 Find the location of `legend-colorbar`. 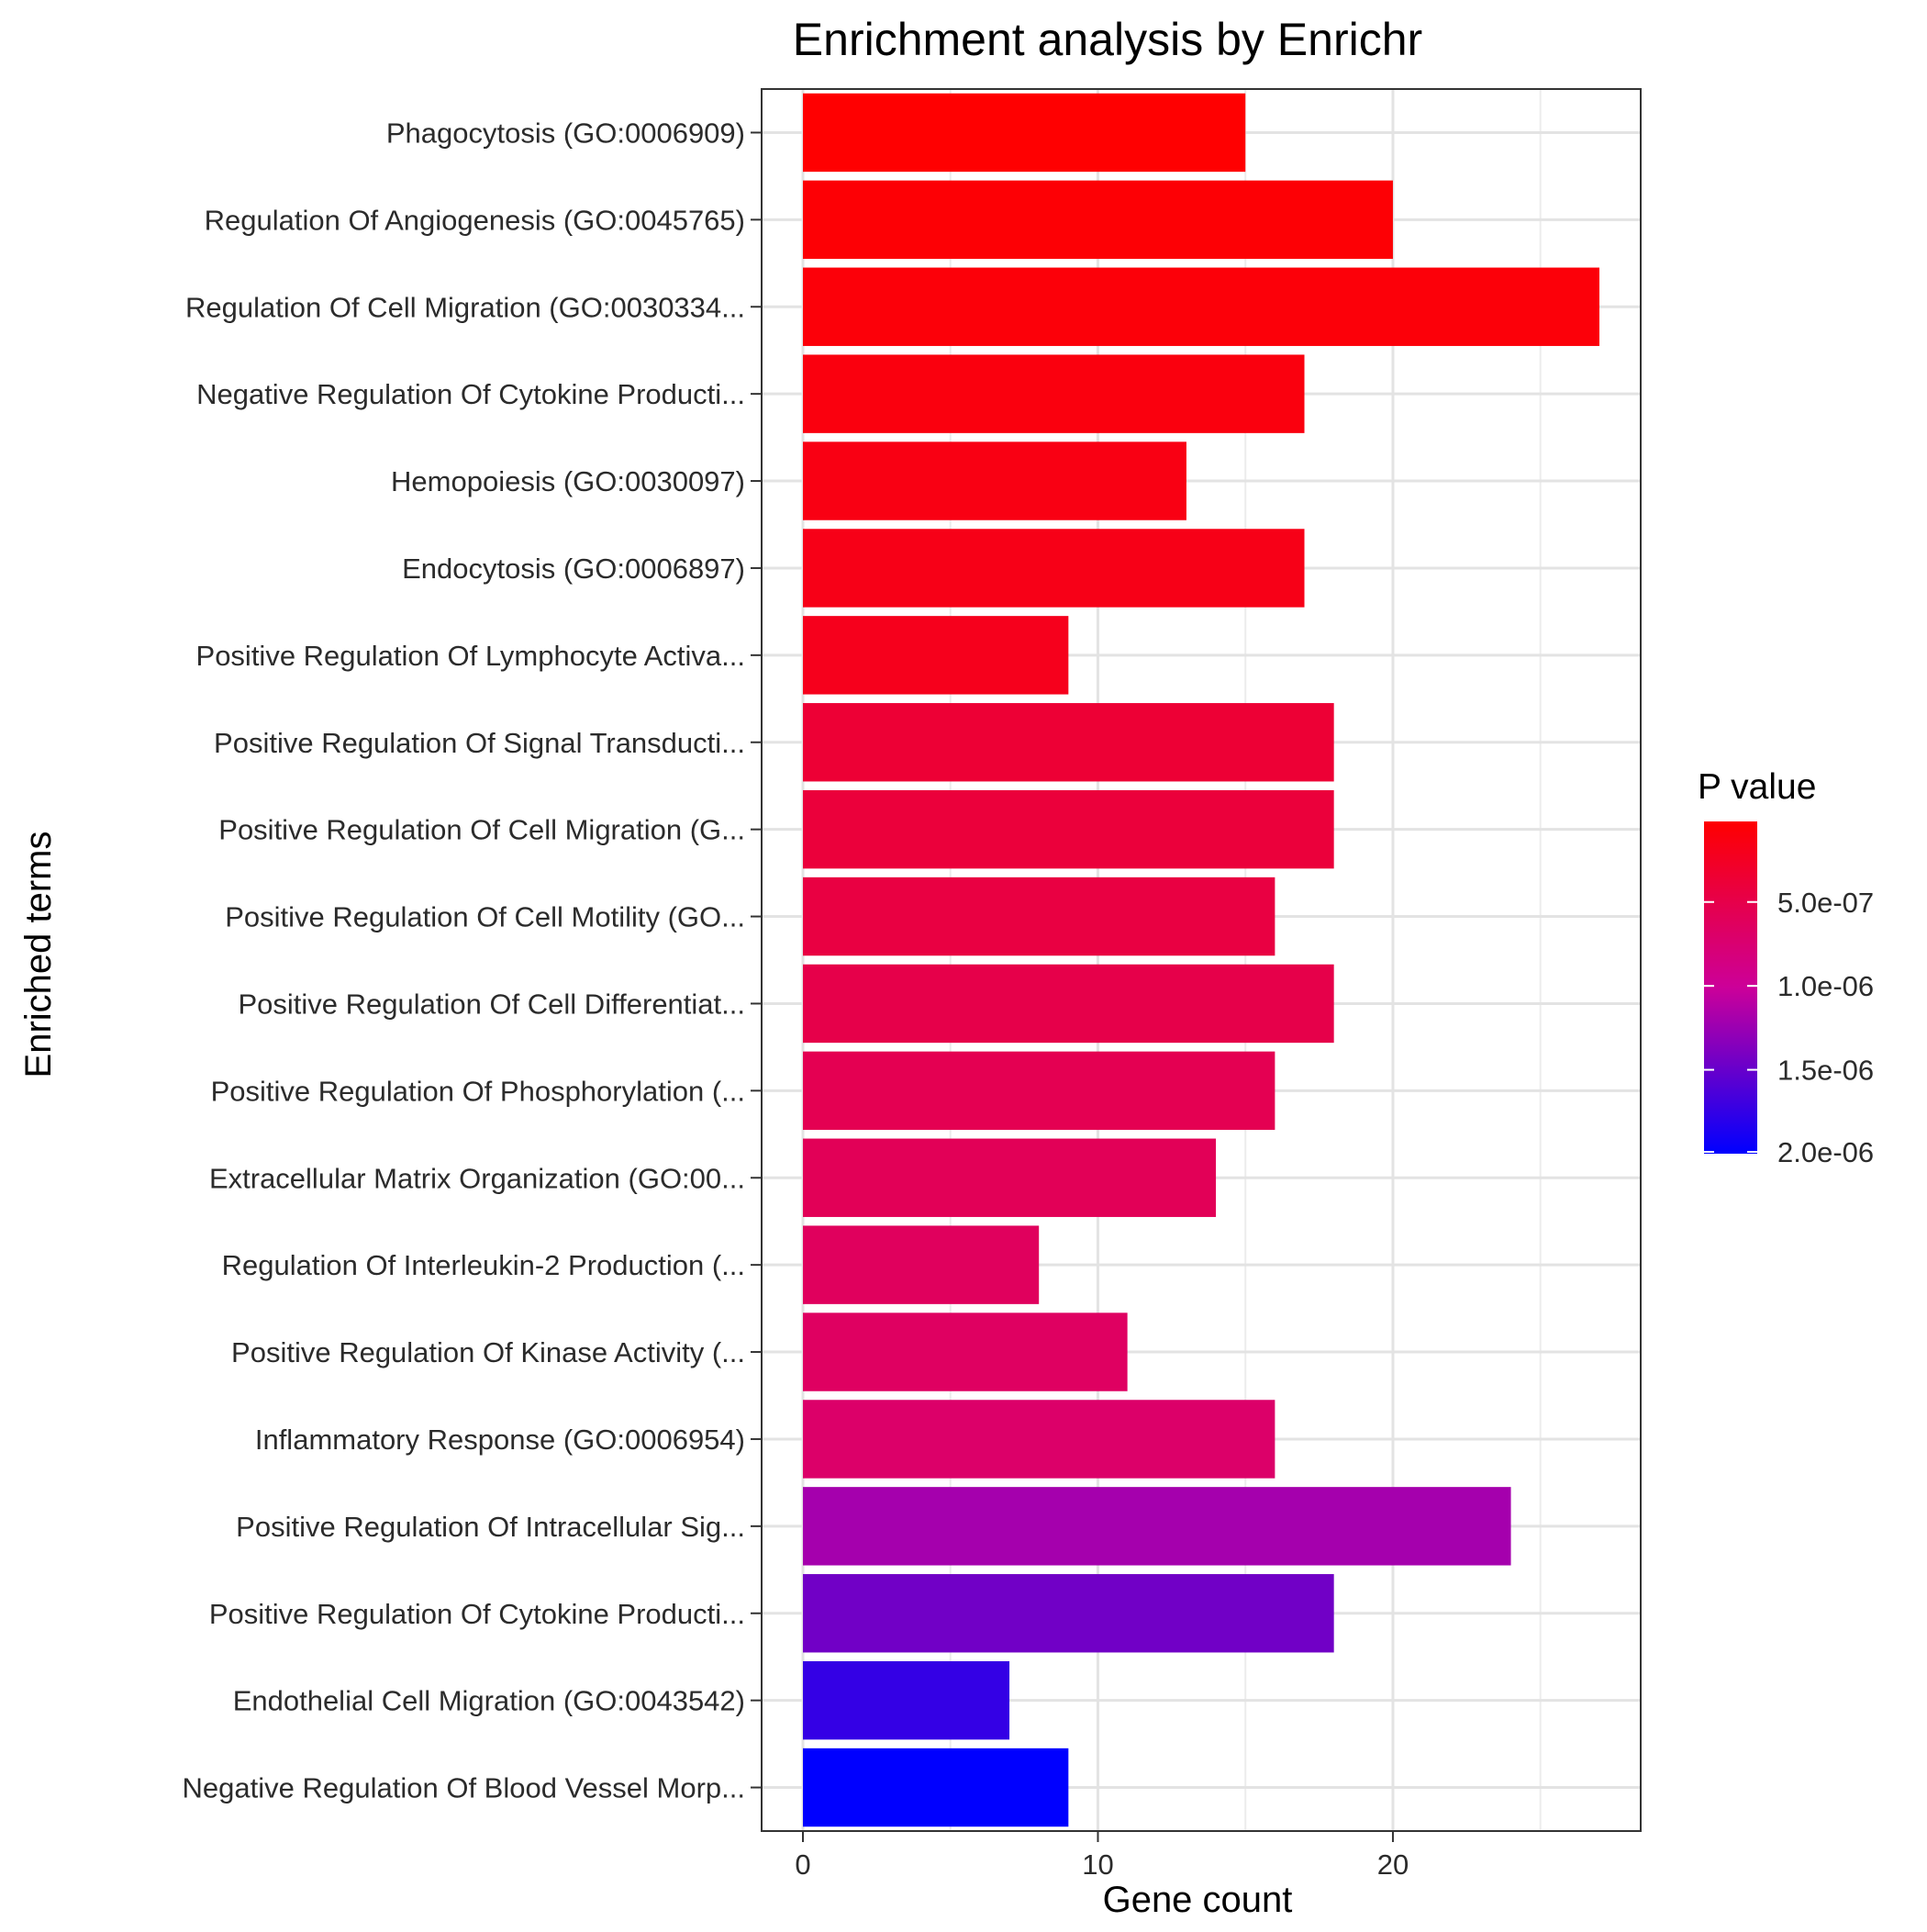

legend-colorbar is located at coordinates (1730, 987).